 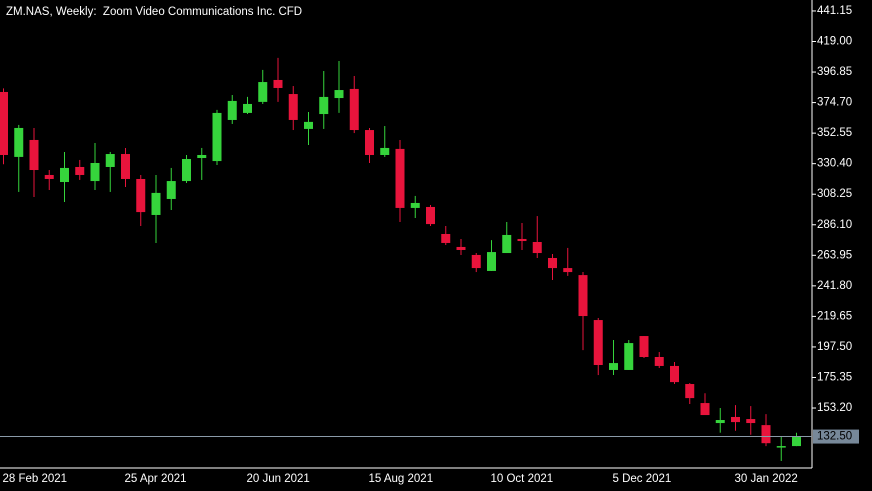 I want to click on y-tick-label: 374.70, so click(x=834, y=103).